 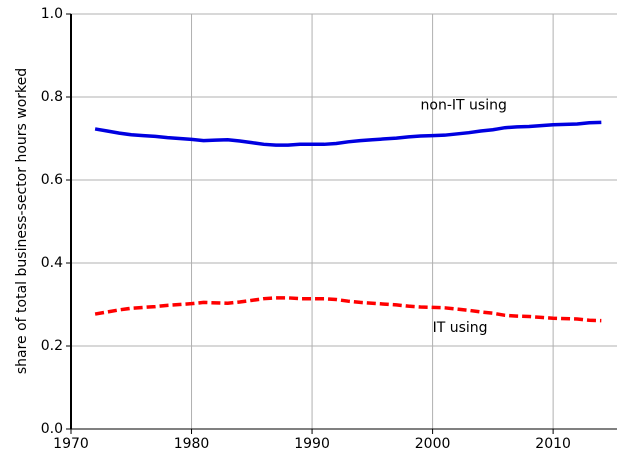 I want to click on x-tick-label: 1980, so click(x=192, y=444).